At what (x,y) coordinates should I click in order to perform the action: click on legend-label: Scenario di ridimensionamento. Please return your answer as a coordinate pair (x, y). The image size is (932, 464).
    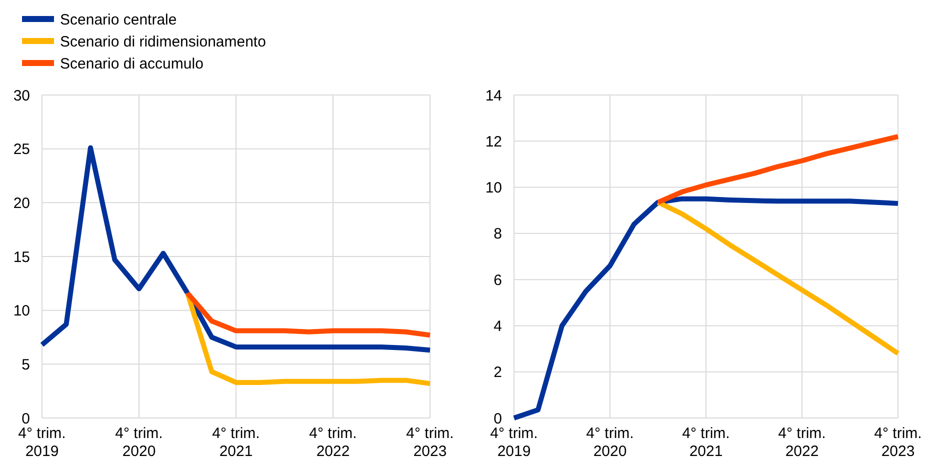
    Looking at the image, I should click on (163, 41).